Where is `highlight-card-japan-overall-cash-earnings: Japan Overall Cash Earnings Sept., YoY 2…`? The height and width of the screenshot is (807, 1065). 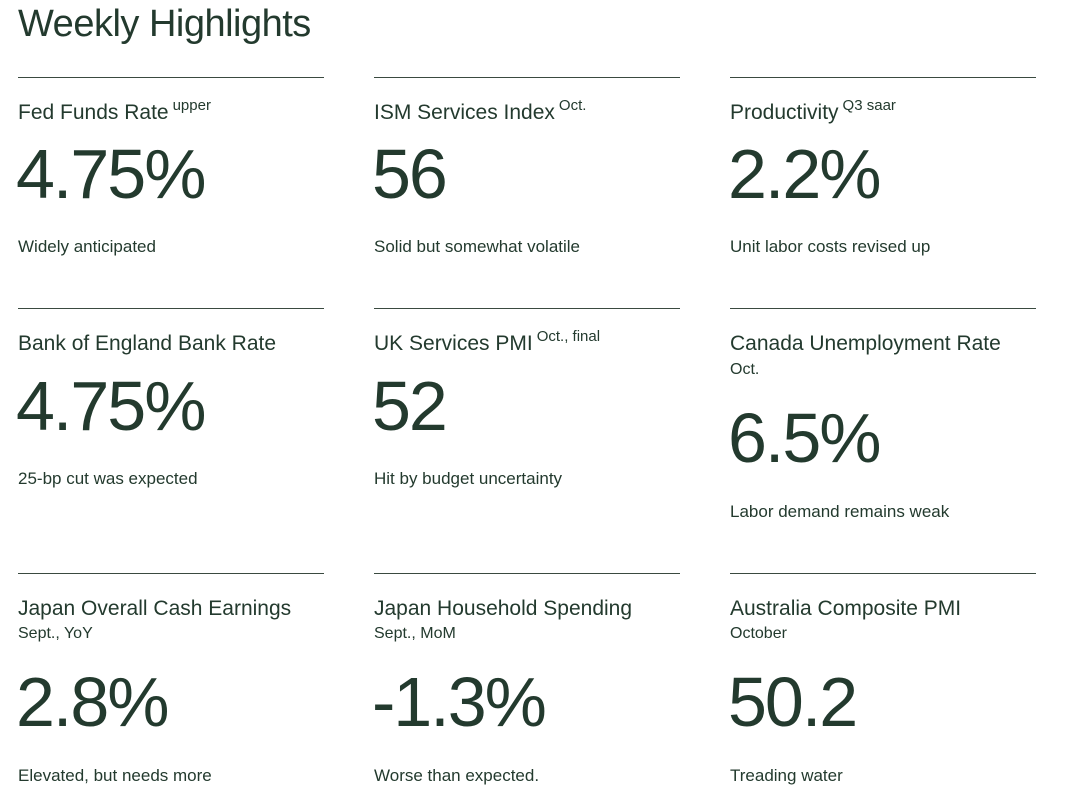
highlight-card-japan-overall-cash-earnings: Japan Overall Cash Earnings Sept., YoY 2… is located at coordinates (170, 688).